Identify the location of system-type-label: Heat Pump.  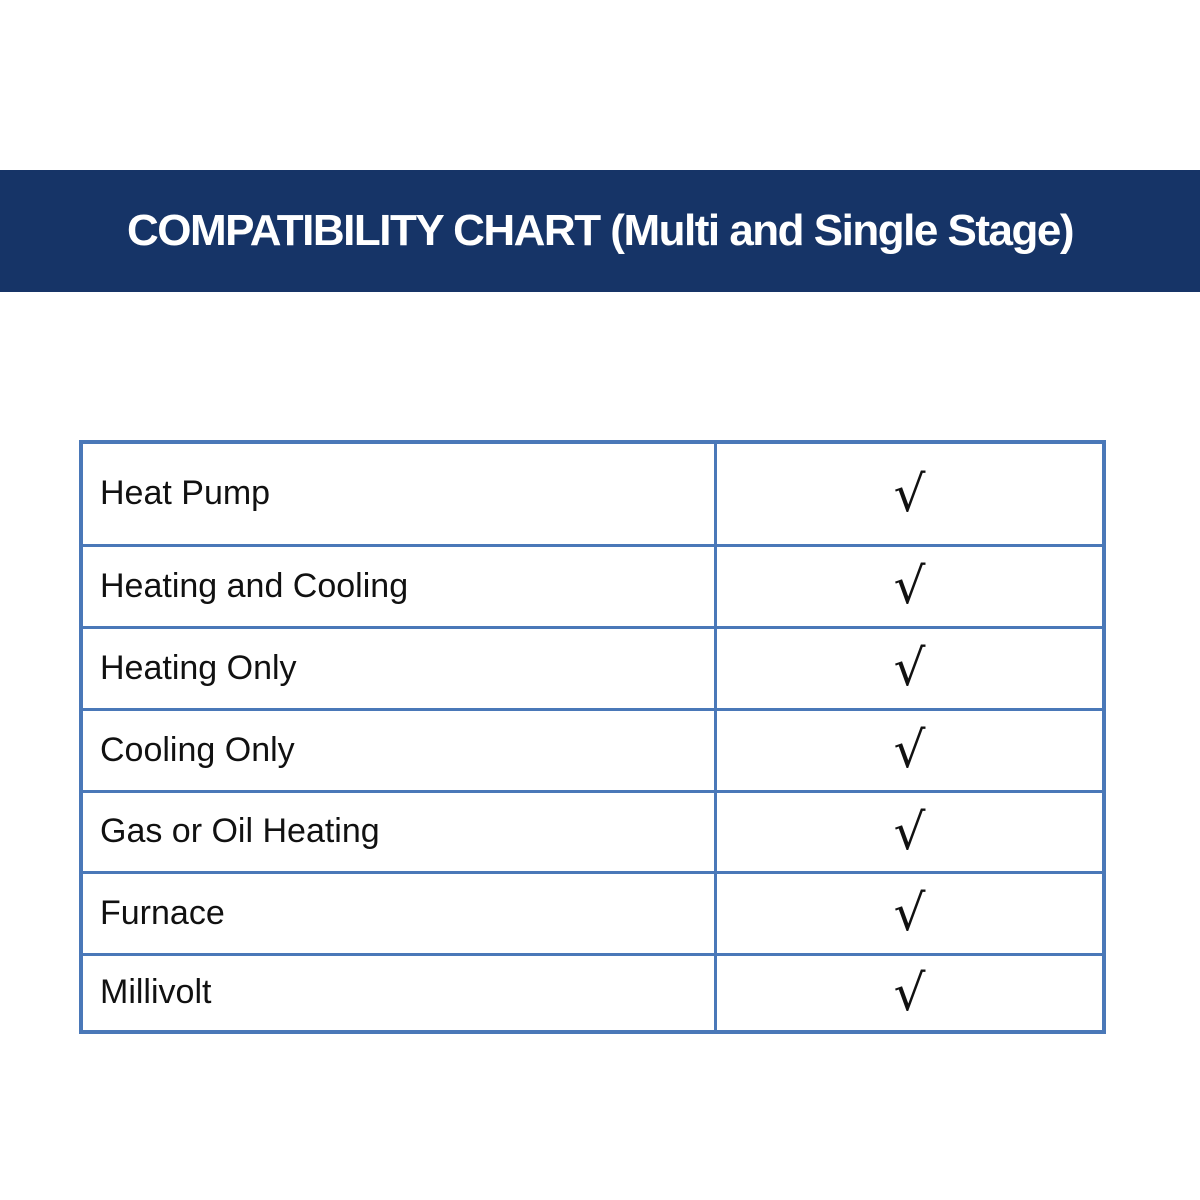
(398, 493).